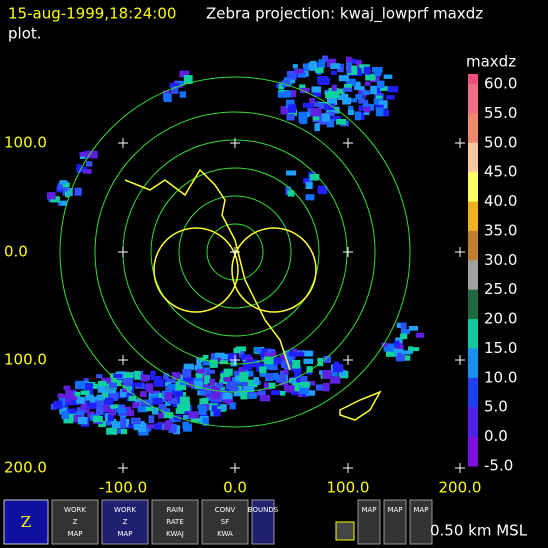 Image resolution: width=548 pixels, height=548 pixels. Describe the element at coordinates (500, 142) in the screenshot. I see `colorbar-label: 50.0` at that location.